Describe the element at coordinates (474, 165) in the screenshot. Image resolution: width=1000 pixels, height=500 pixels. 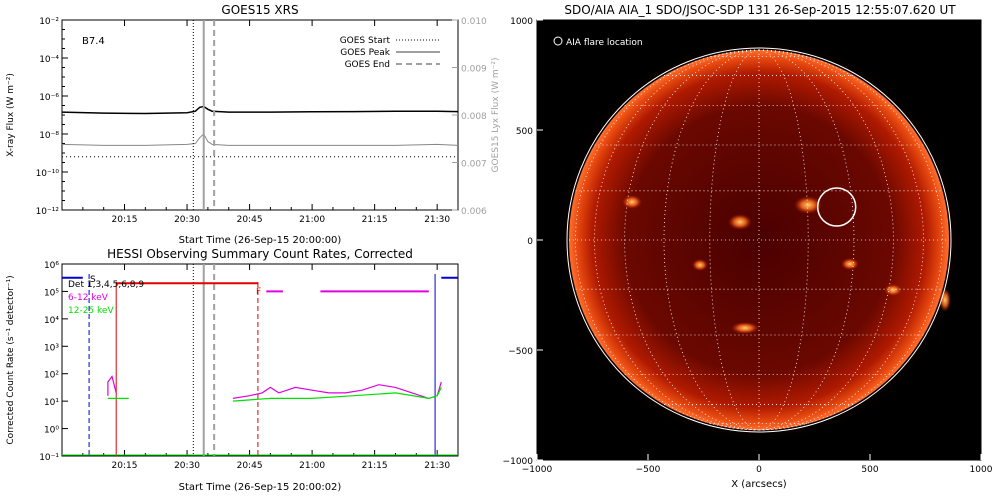
I see `goes-right-tick-label: 0.007` at that location.